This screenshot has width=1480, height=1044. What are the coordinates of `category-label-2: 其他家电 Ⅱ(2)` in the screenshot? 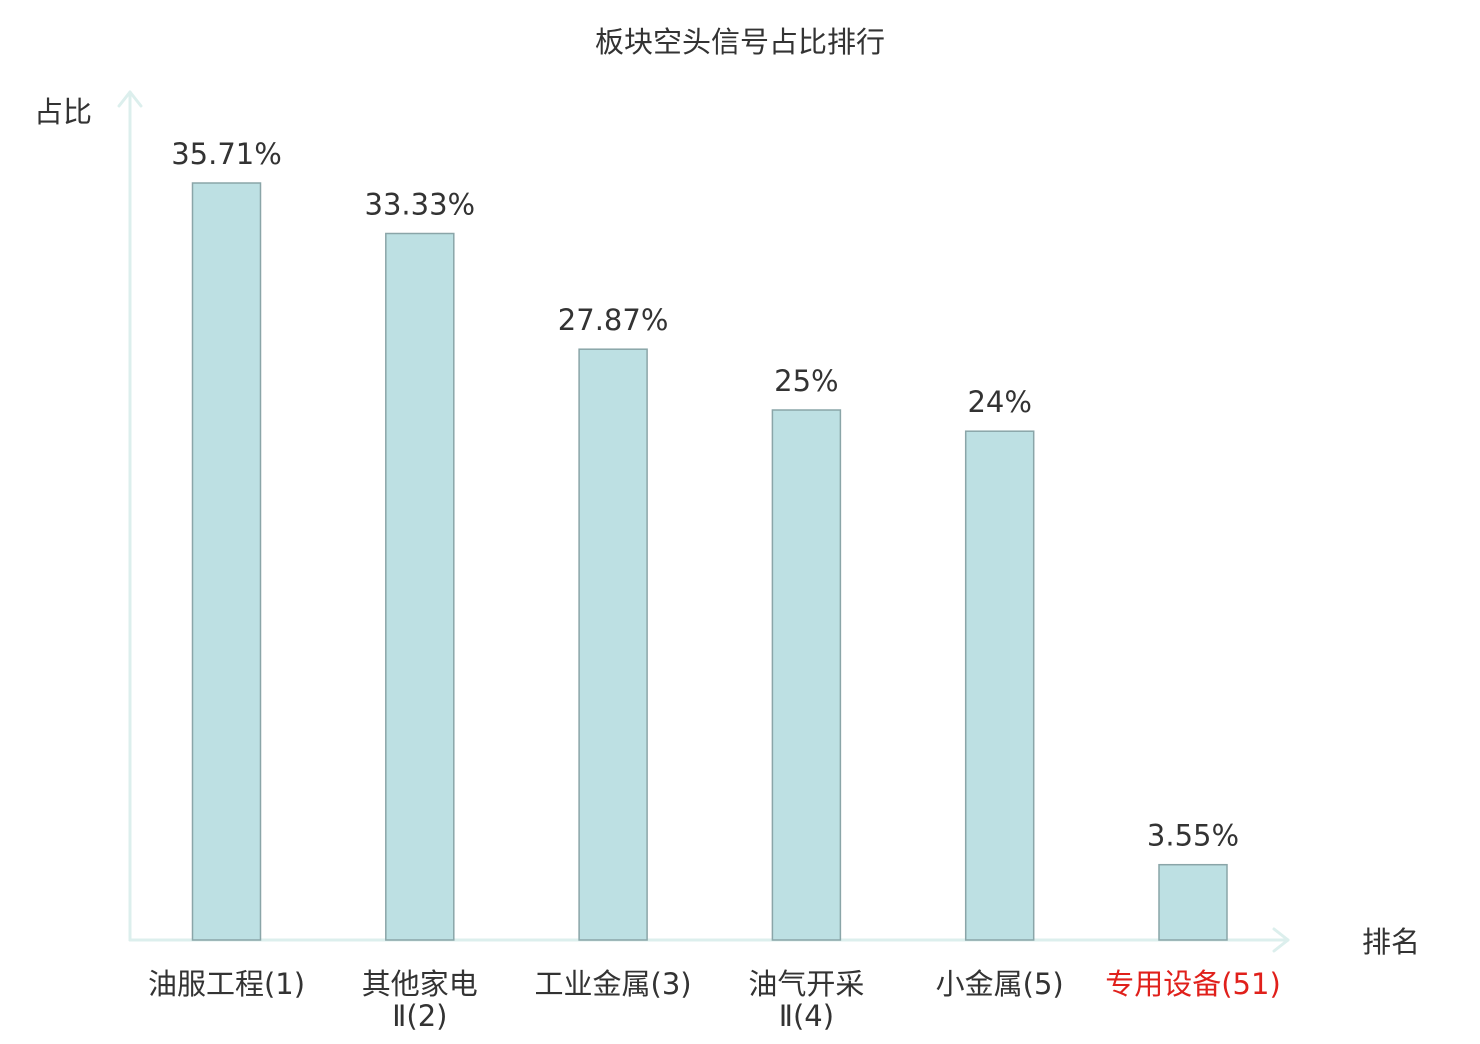 It's located at (420, 1000).